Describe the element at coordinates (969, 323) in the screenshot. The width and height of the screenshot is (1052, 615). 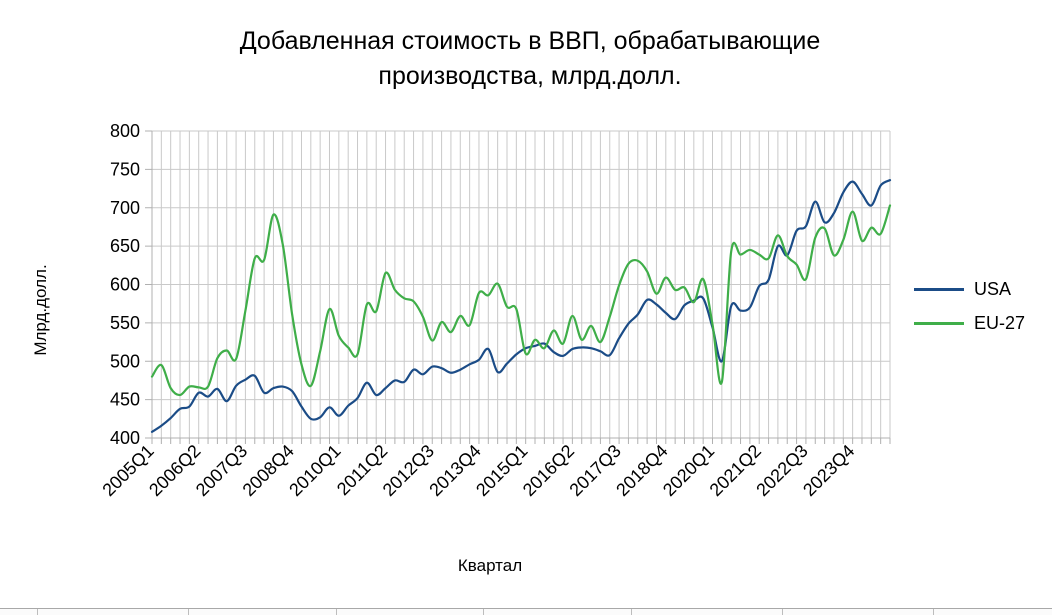
I see `legend-item-eu27: EU-27` at that location.